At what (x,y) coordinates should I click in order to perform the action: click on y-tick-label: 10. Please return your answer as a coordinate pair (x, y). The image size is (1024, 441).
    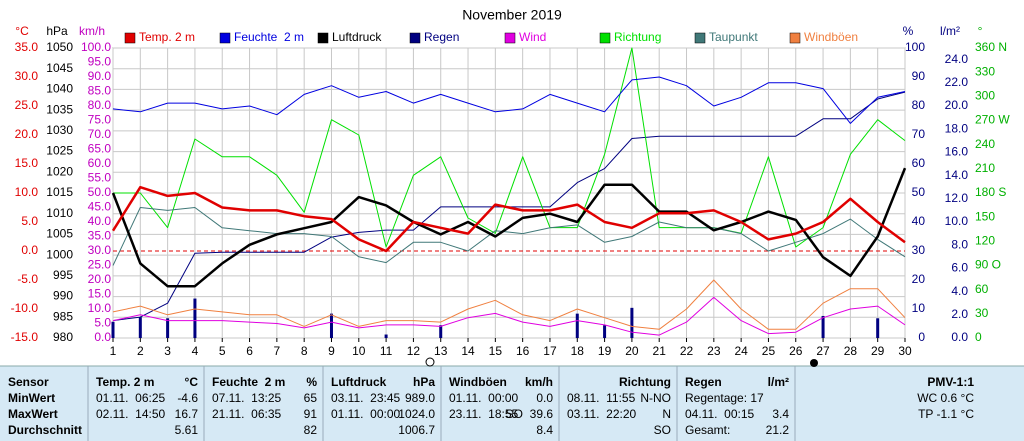
    Looking at the image, I should click on (919, 308).